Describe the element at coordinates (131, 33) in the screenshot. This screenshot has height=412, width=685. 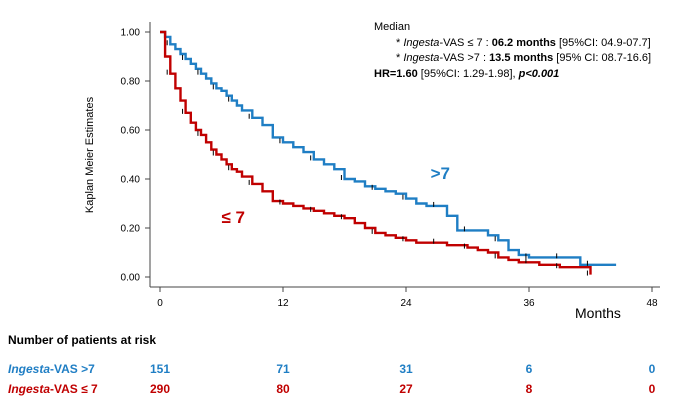
I see `y-tick-label: 1.00` at that location.